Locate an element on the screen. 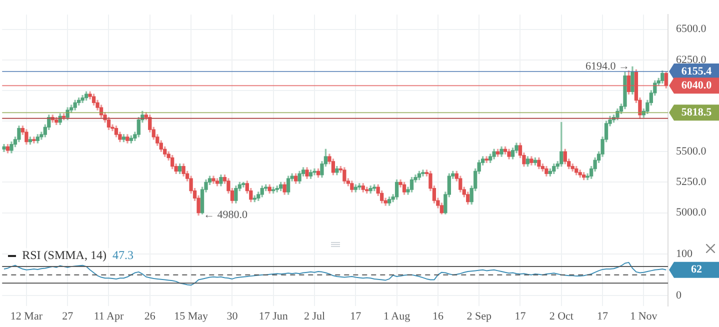 This screenshot has width=719, height=327. annotation: 6194.0 → is located at coordinates (607, 66).